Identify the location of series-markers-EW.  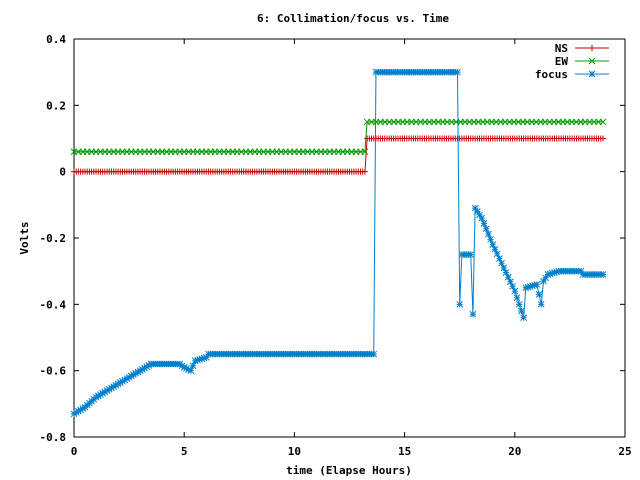
(338, 137).